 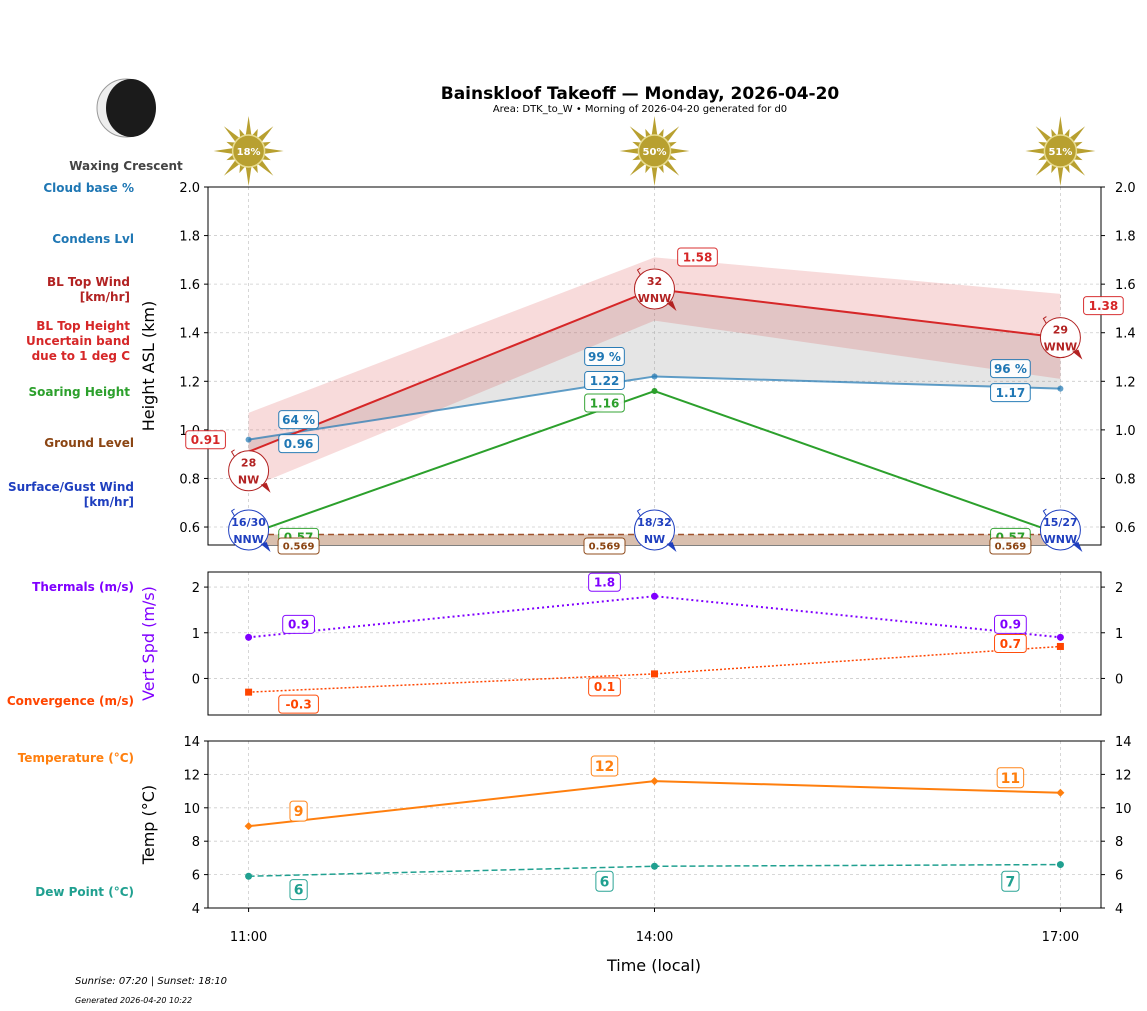 What do you see at coordinates (1119, 876) in the screenshot?
I see `y-tick-label-right: 6` at bounding box center [1119, 876].